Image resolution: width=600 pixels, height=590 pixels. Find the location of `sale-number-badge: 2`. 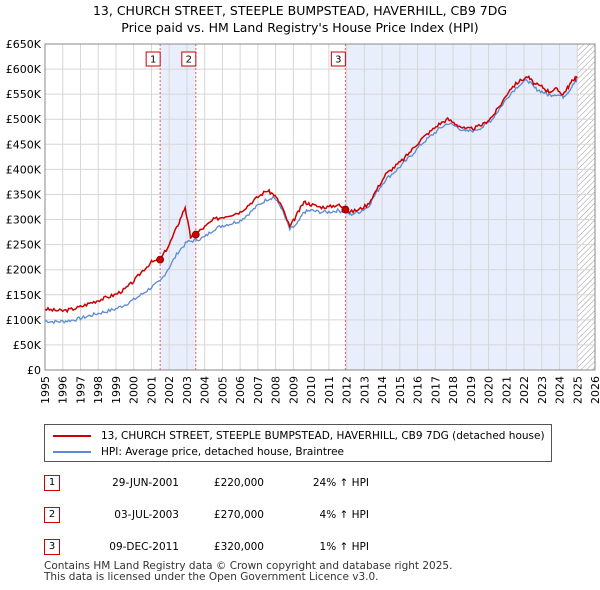

sale-number-badge: 2 is located at coordinates (52, 515).